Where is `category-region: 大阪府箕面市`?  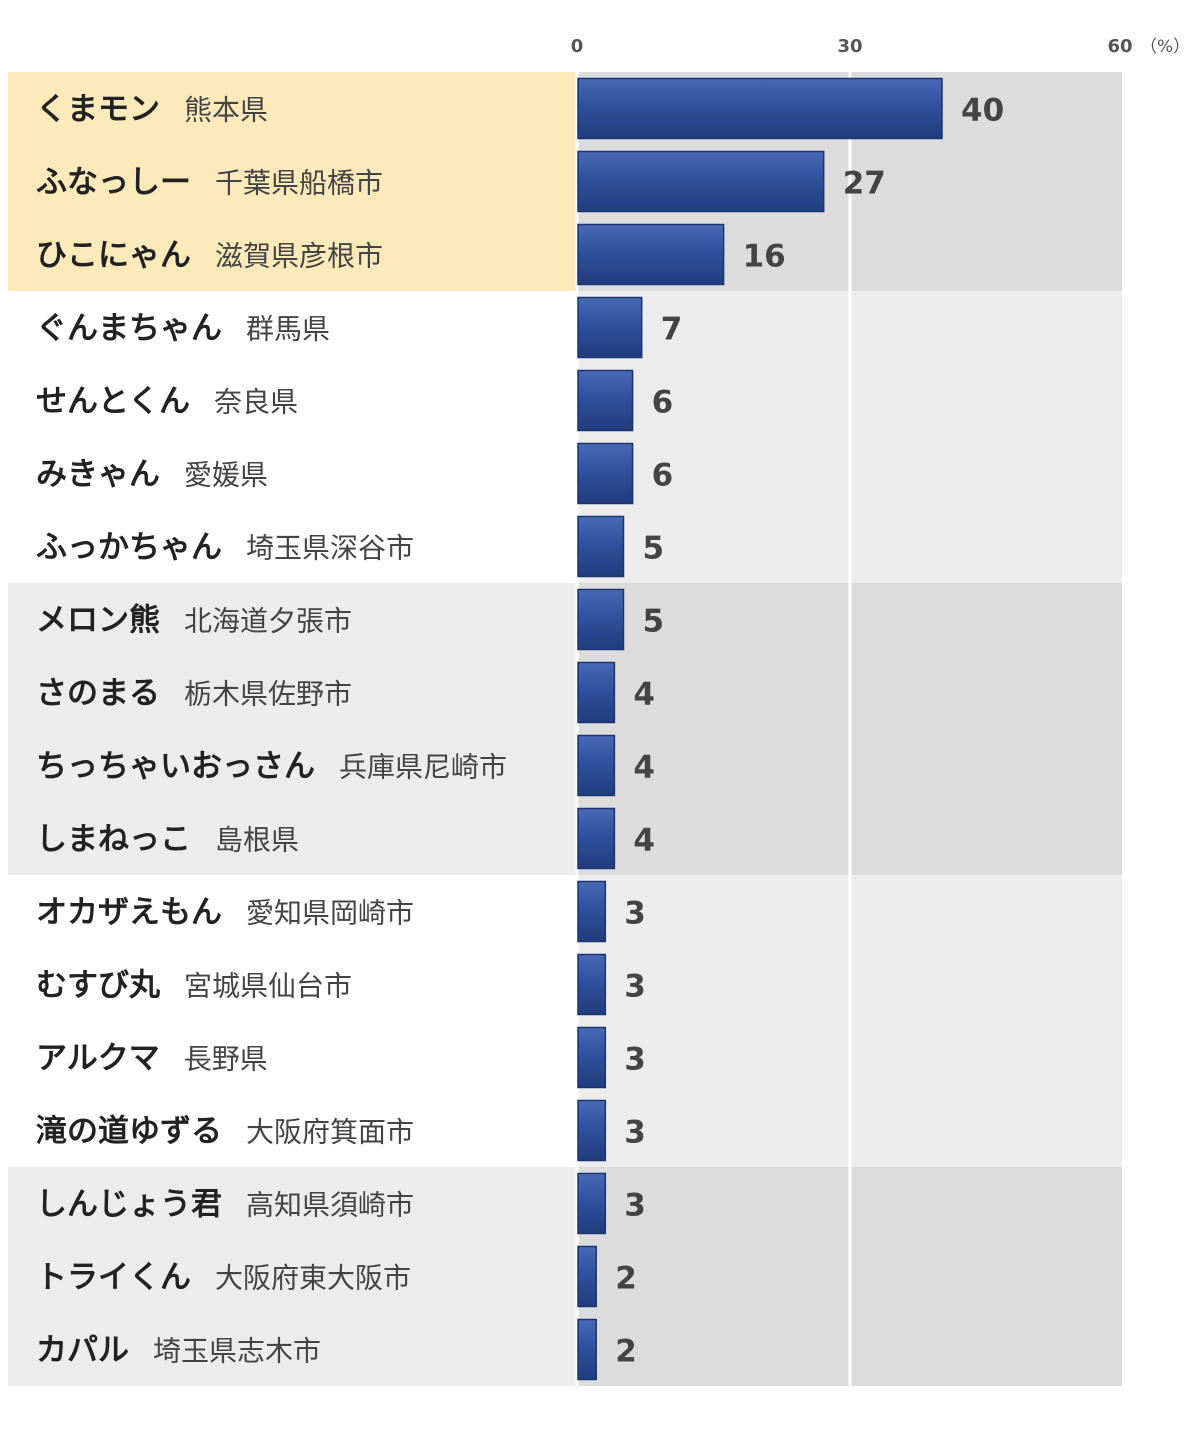 category-region: 大阪府箕面市 is located at coordinates (330, 1132).